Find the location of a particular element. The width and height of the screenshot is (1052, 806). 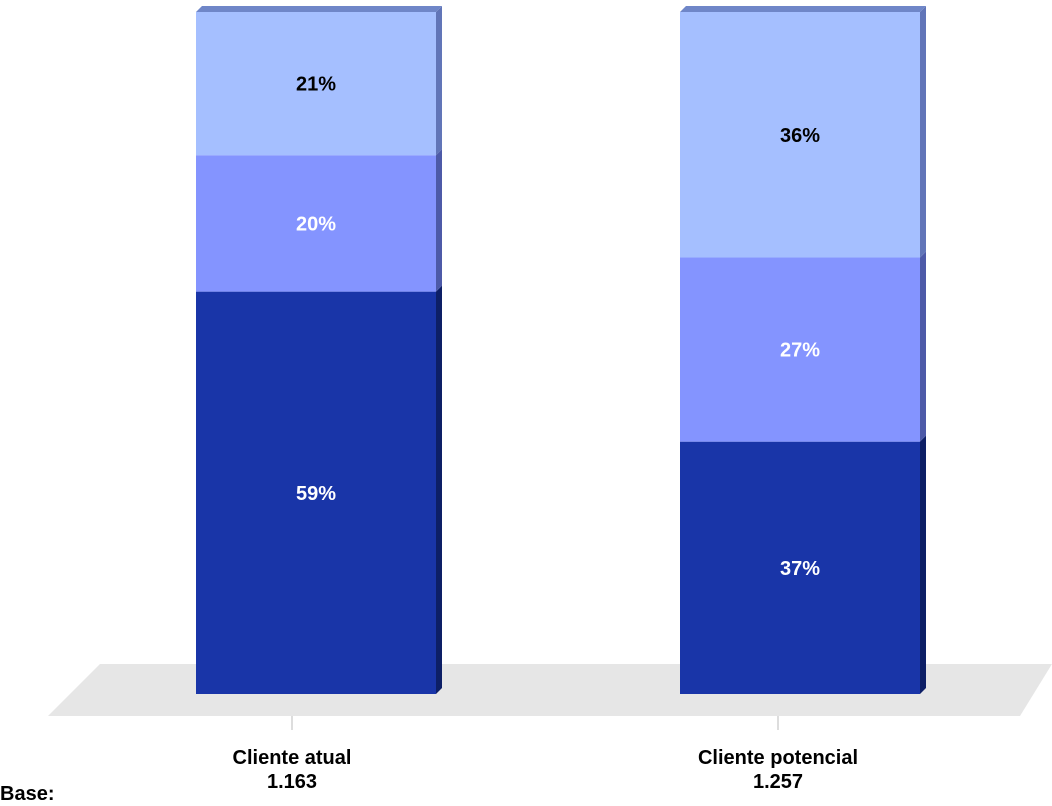

category-name-0: Cliente atual is located at coordinates (292, 758).